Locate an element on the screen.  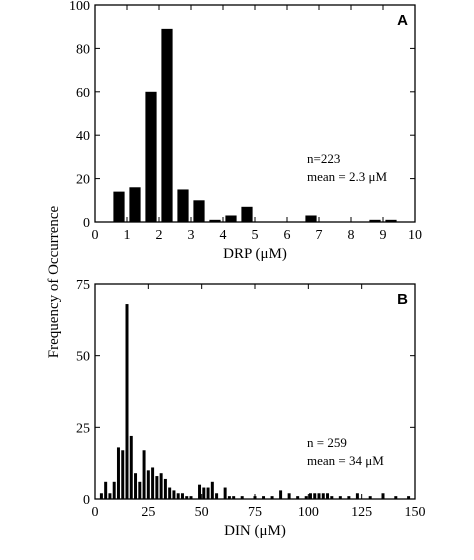
x-tick-label: 25 is located at coordinates (148, 512).